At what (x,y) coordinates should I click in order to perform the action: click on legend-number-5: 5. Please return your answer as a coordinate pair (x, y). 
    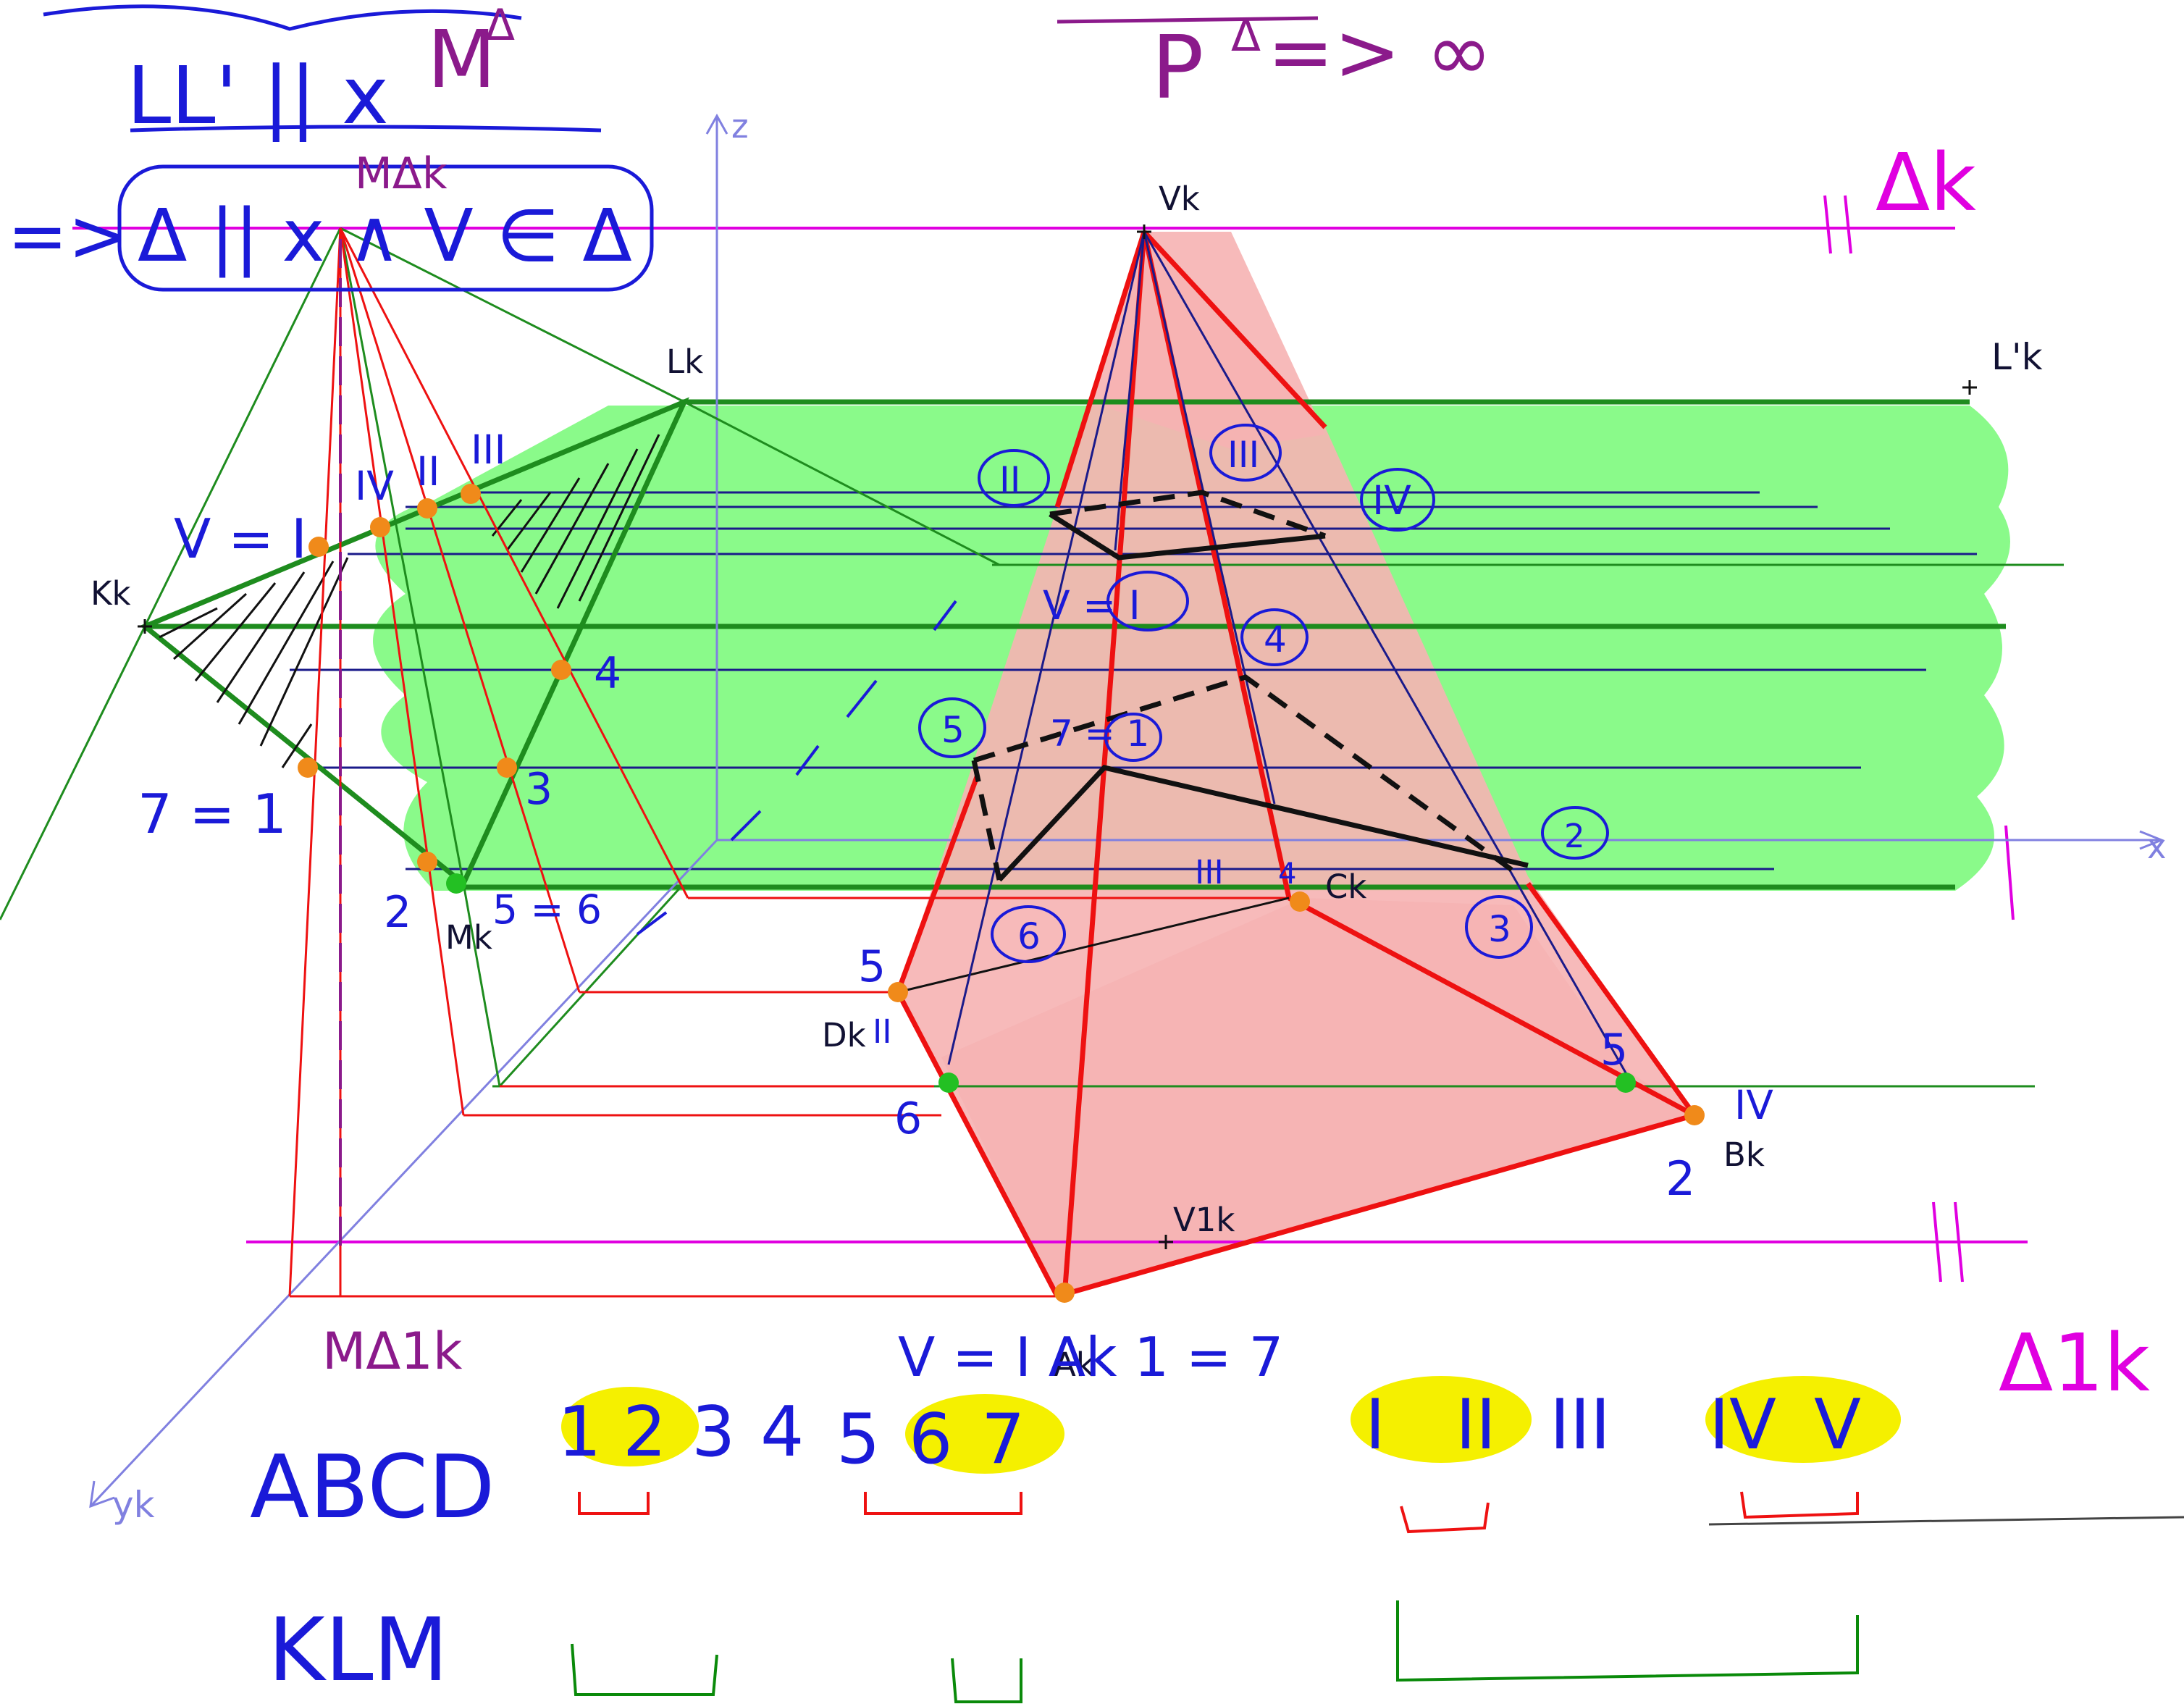
    Looking at the image, I should click on (858, 1440).